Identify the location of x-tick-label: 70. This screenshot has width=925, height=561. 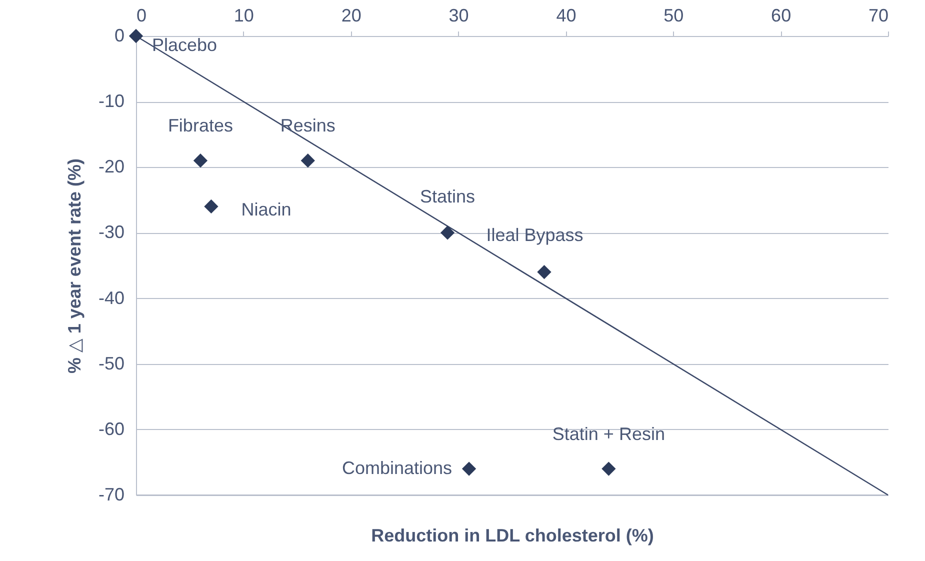
(878, 16).